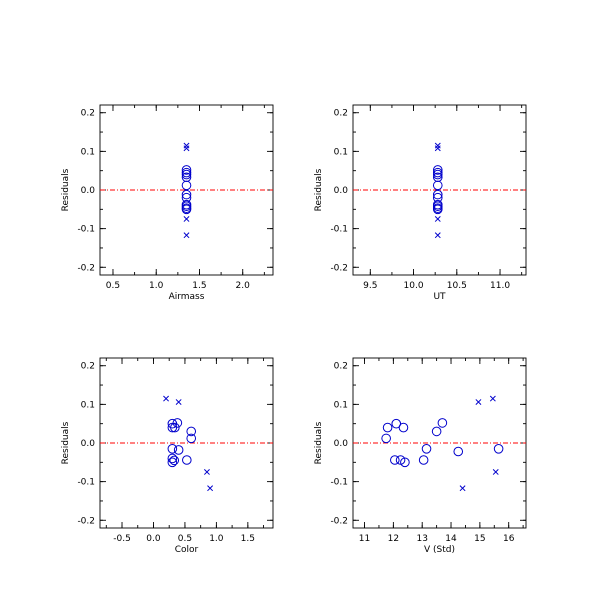 The width and height of the screenshot is (608, 608). What do you see at coordinates (439, 297) in the screenshot?
I see `x-axis-label: UT` at bounding box center [439, 297].